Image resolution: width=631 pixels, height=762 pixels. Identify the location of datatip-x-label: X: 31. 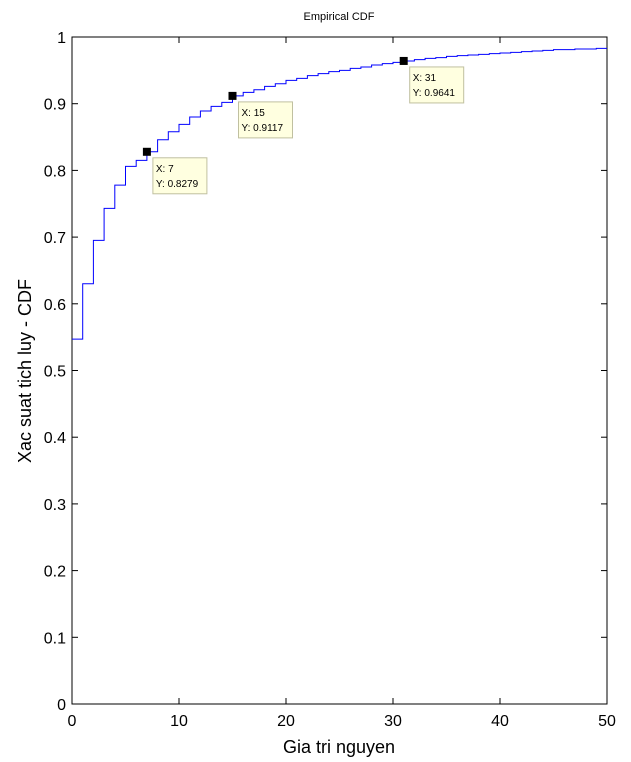
(425, 78).